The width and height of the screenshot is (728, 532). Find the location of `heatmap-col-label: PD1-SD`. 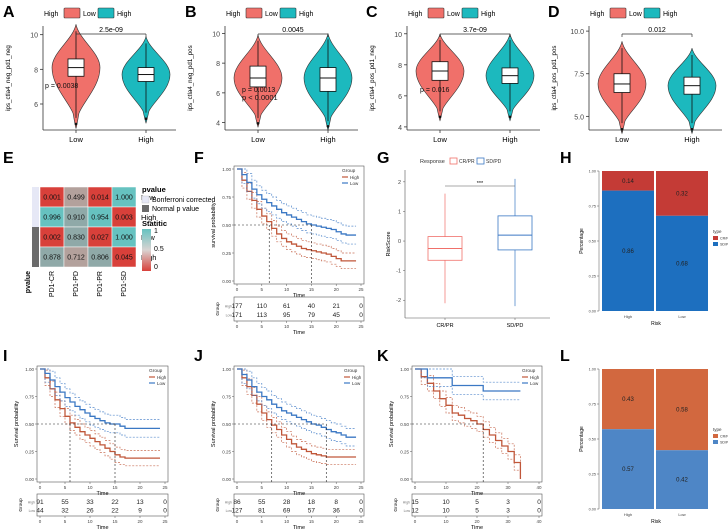

heatmap-col-label: PD1-SD is located at coordinates (124, 284).